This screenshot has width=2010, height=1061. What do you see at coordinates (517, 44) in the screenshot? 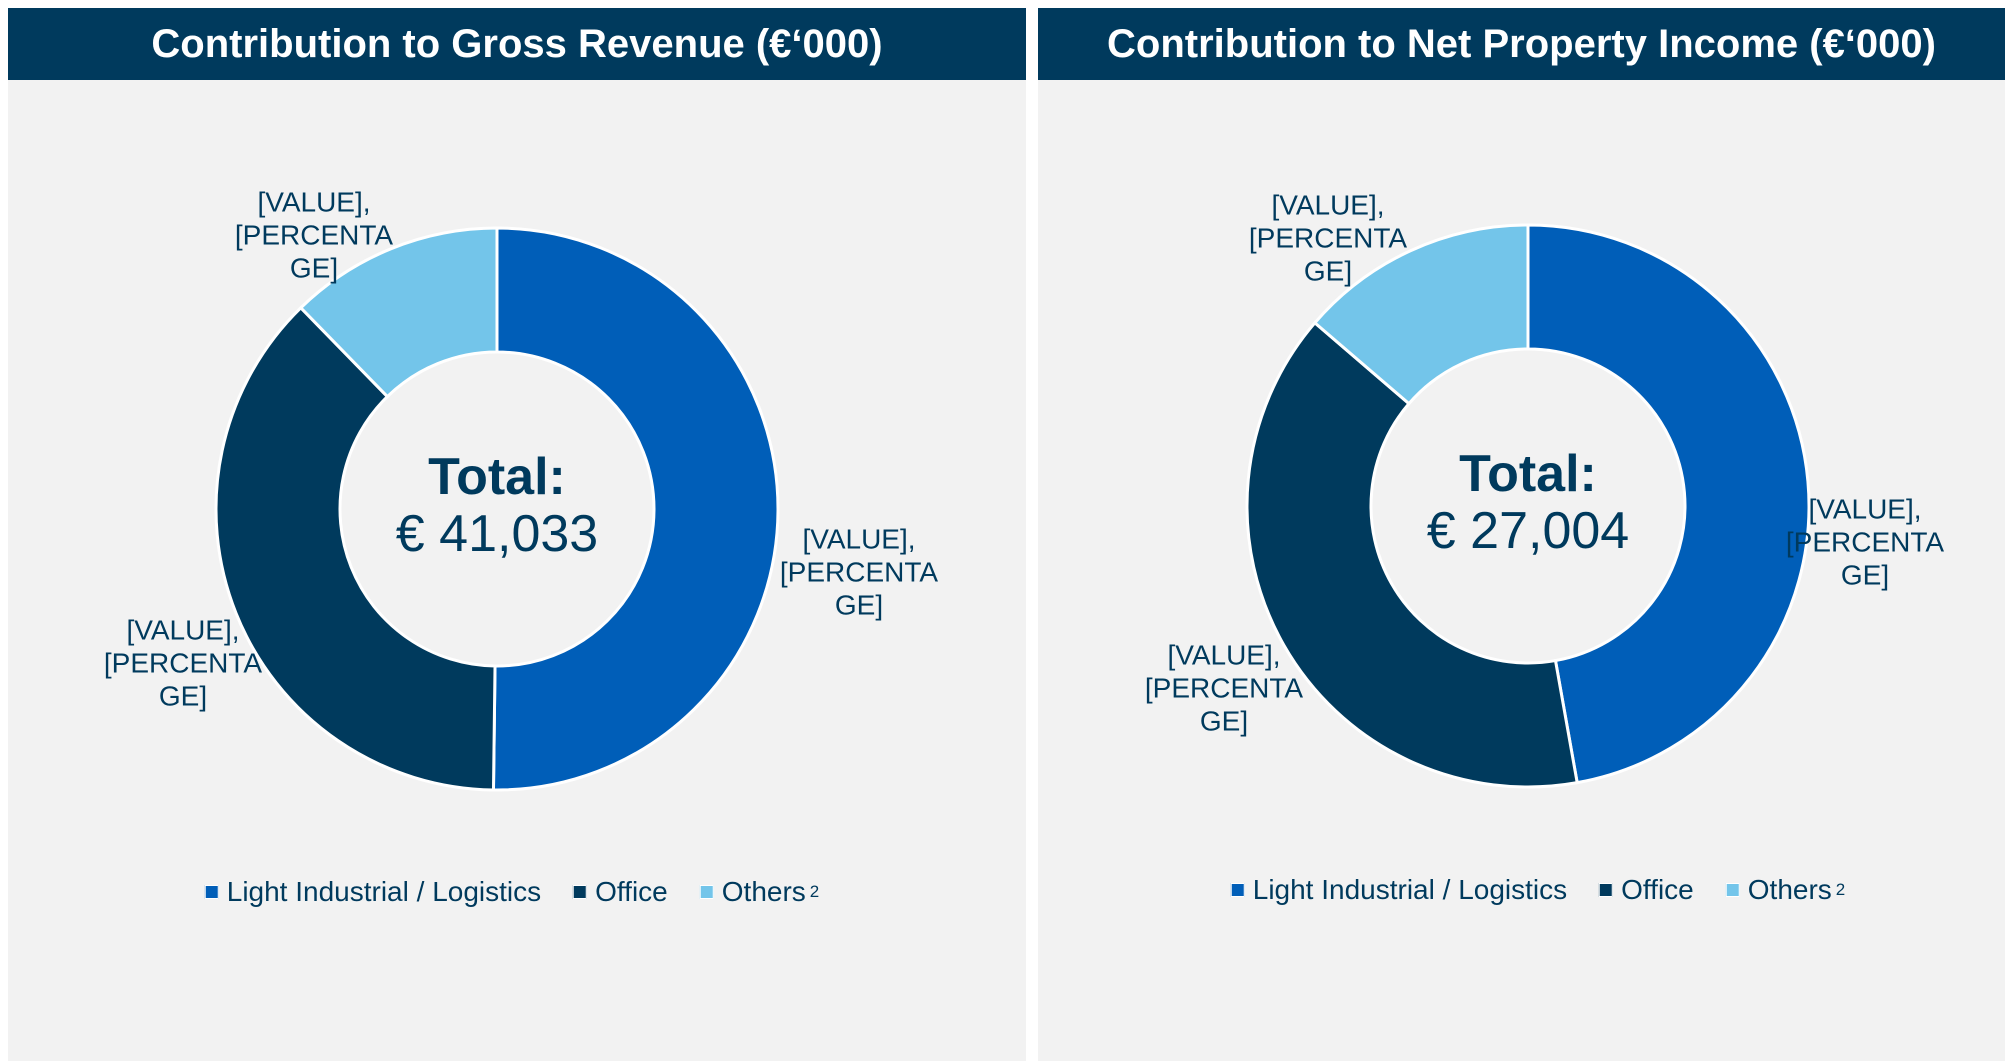
I see `chart-title: Contribution to Gross Revenue (€‘000)` at bounding box center [517, 44].